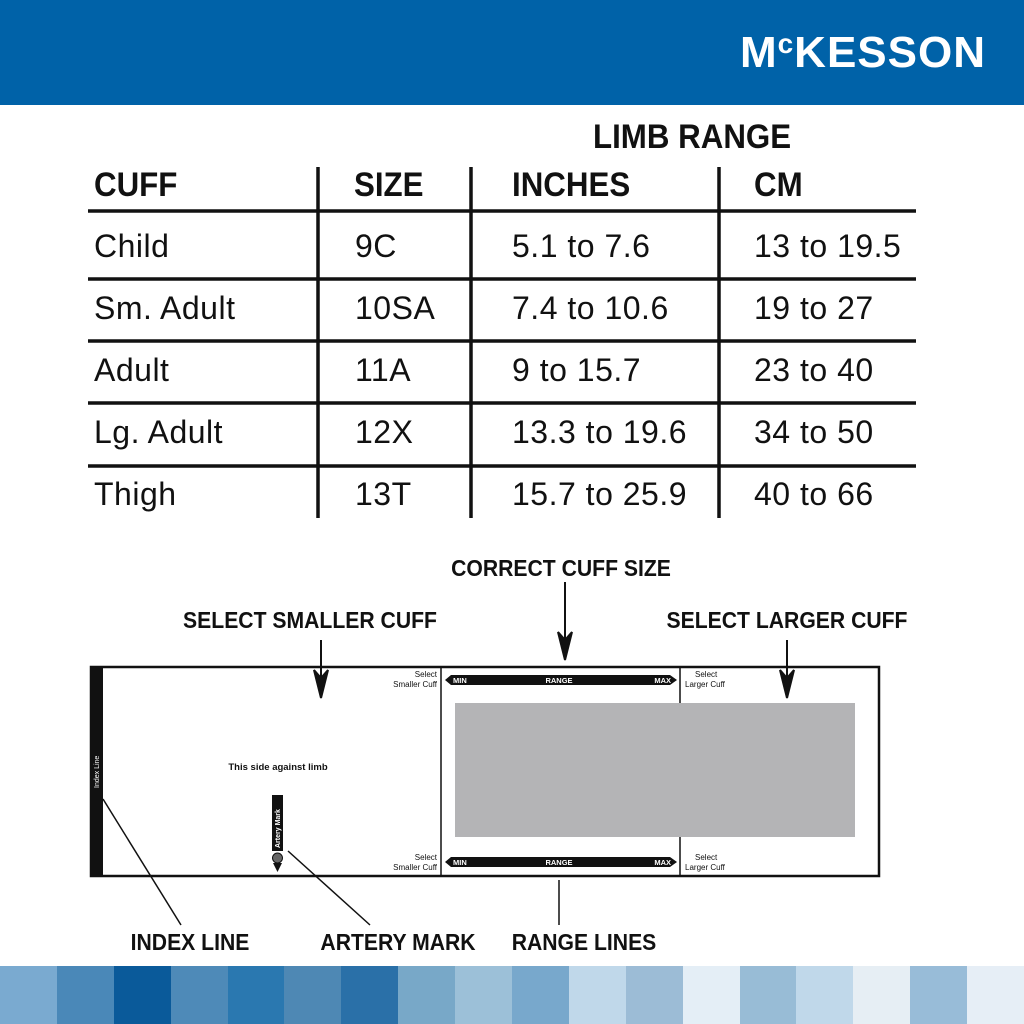  I want to click on table-cell: 23 to 40, so click(814, 370).